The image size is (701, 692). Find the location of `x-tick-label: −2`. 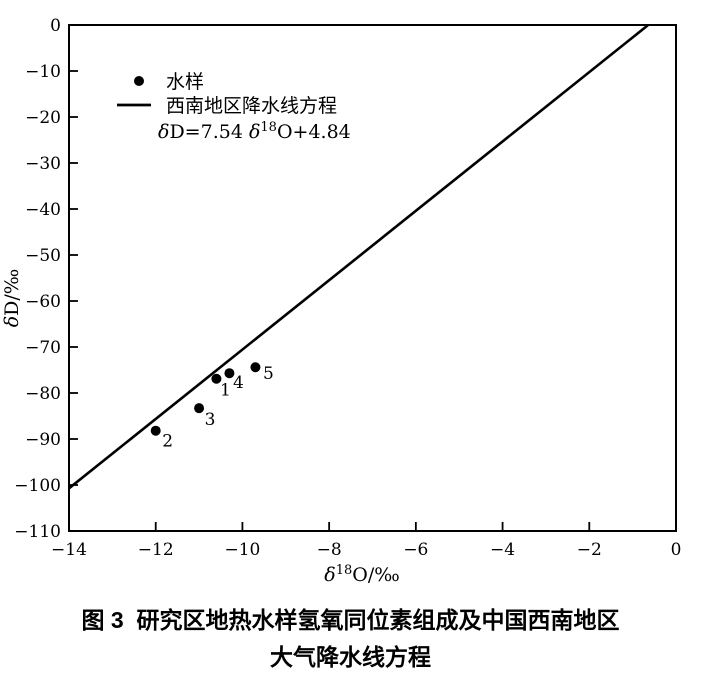

x-tick-label: −2 is located at coordinates (589, 550).